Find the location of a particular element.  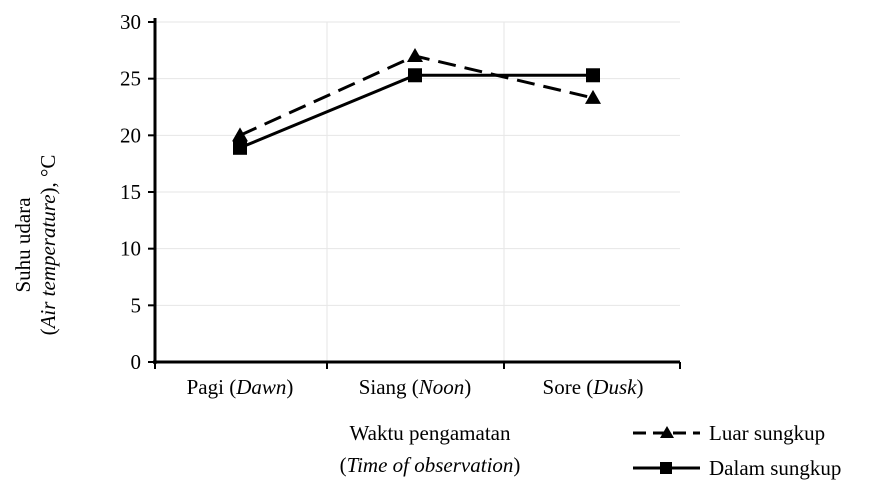

legend-label-luar-sungkup: Luar sungkup is located at coordinates (767, 433).